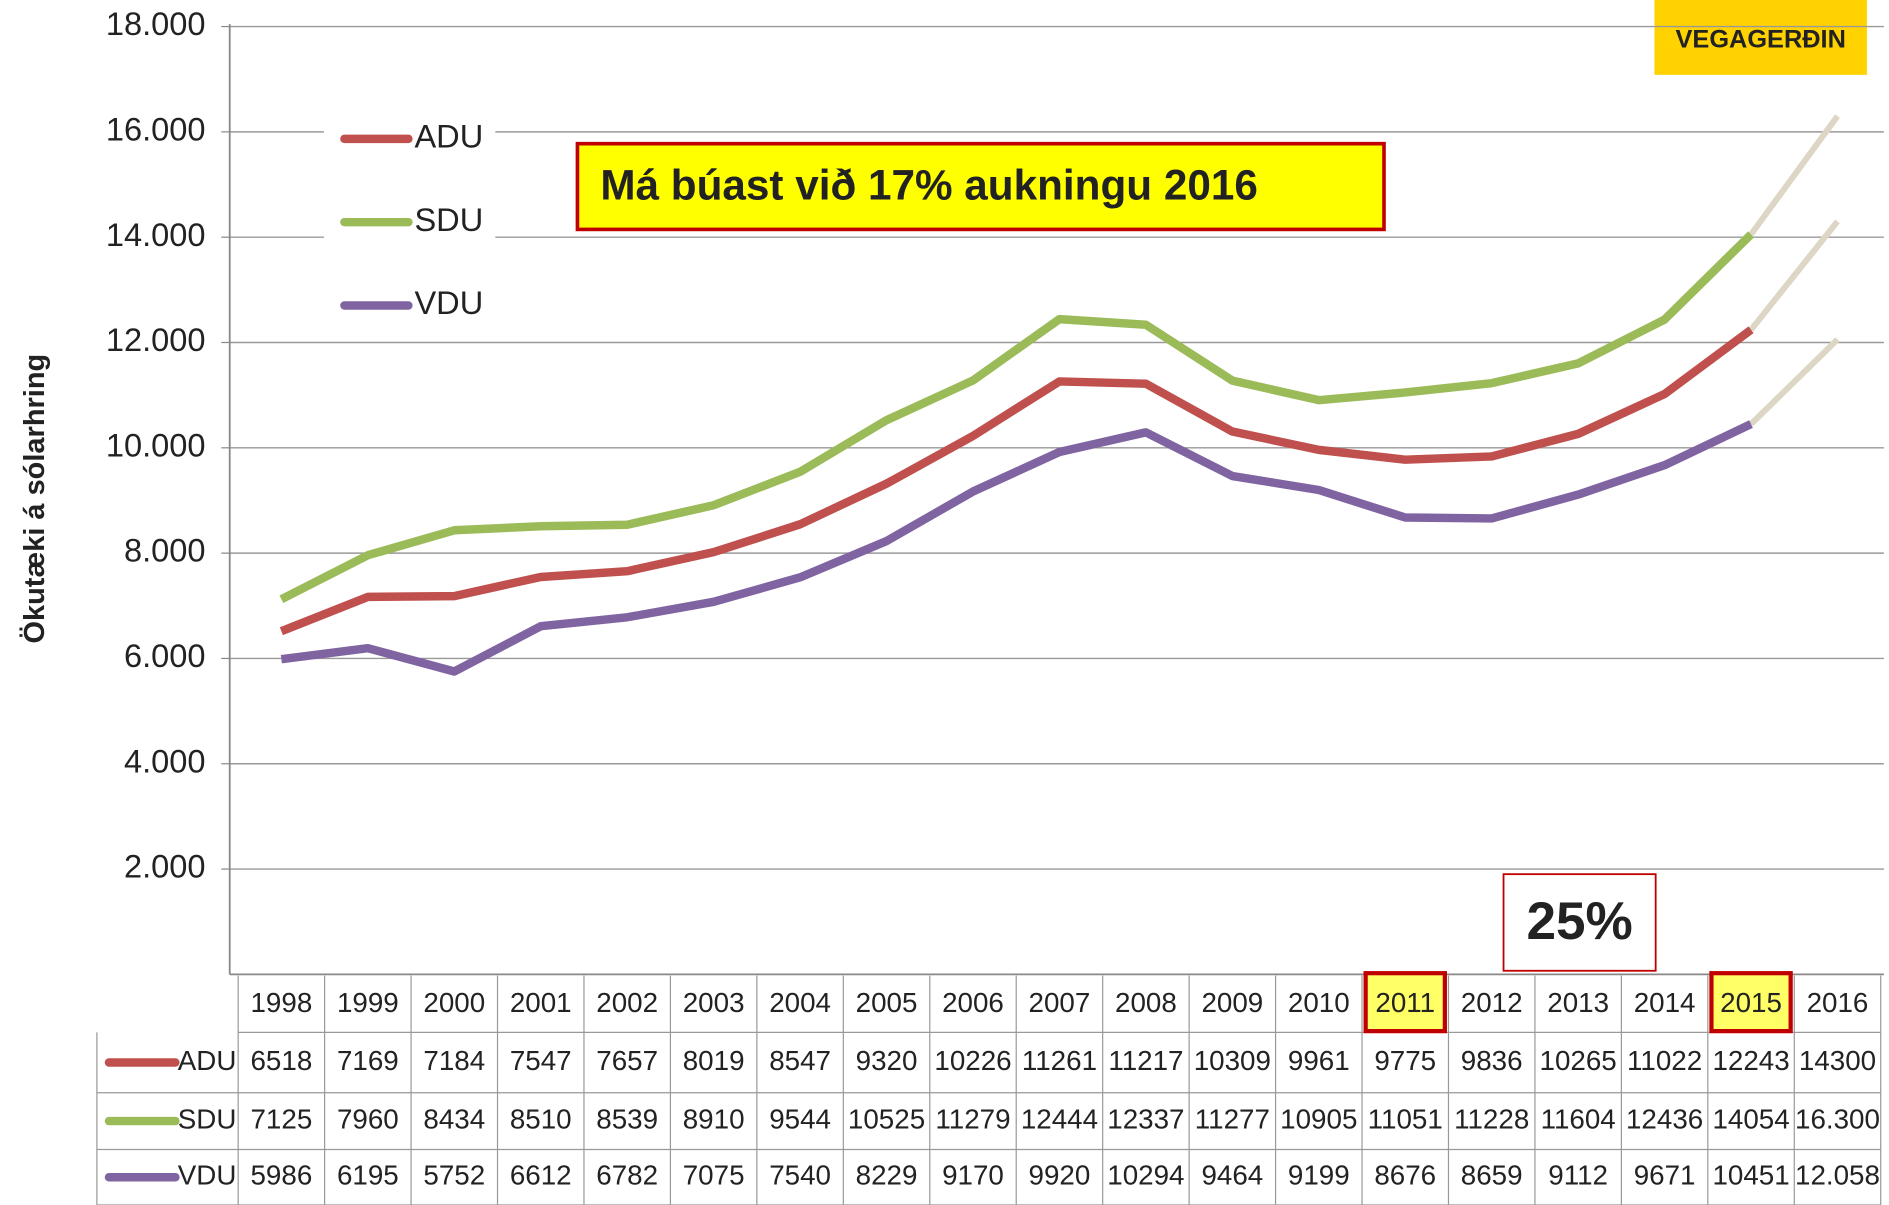 Image resolution: width=1889 pixels, height=1205 pixels. I want to click on logo: VEGAGERÐIN, so click(1761, 40).